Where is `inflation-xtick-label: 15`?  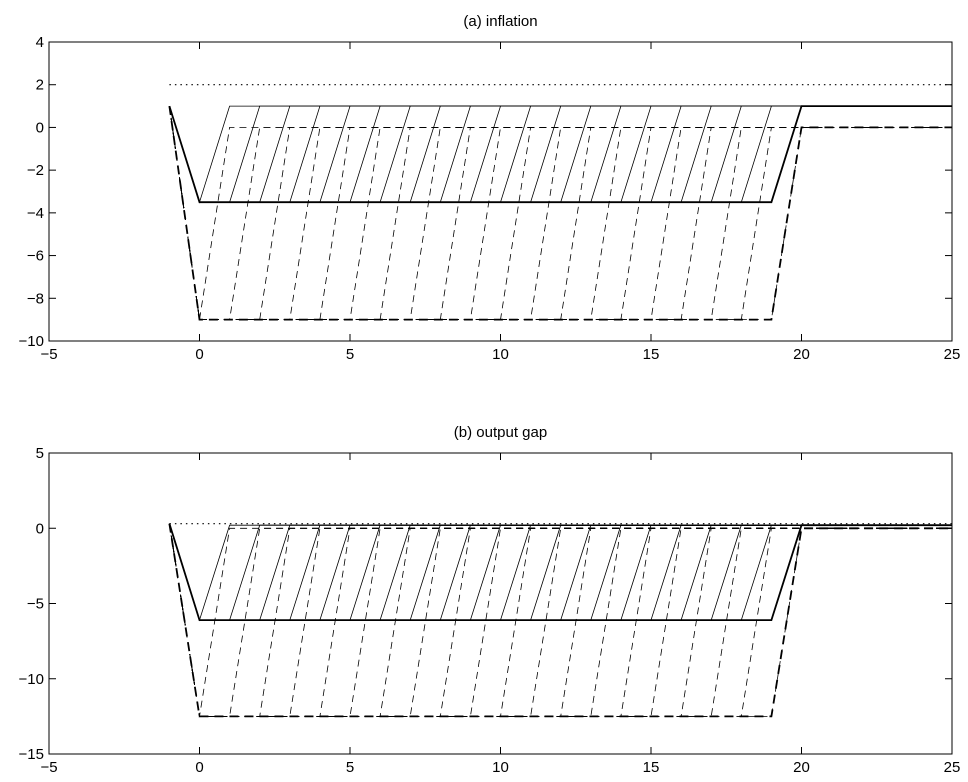
inflation-xtick-label: 15 is located at coordinates (651, 354).